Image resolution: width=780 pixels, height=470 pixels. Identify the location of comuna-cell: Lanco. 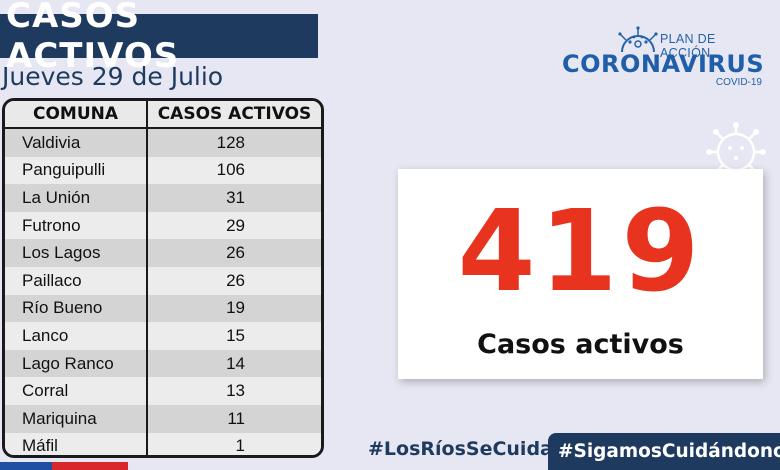
(76, 336).